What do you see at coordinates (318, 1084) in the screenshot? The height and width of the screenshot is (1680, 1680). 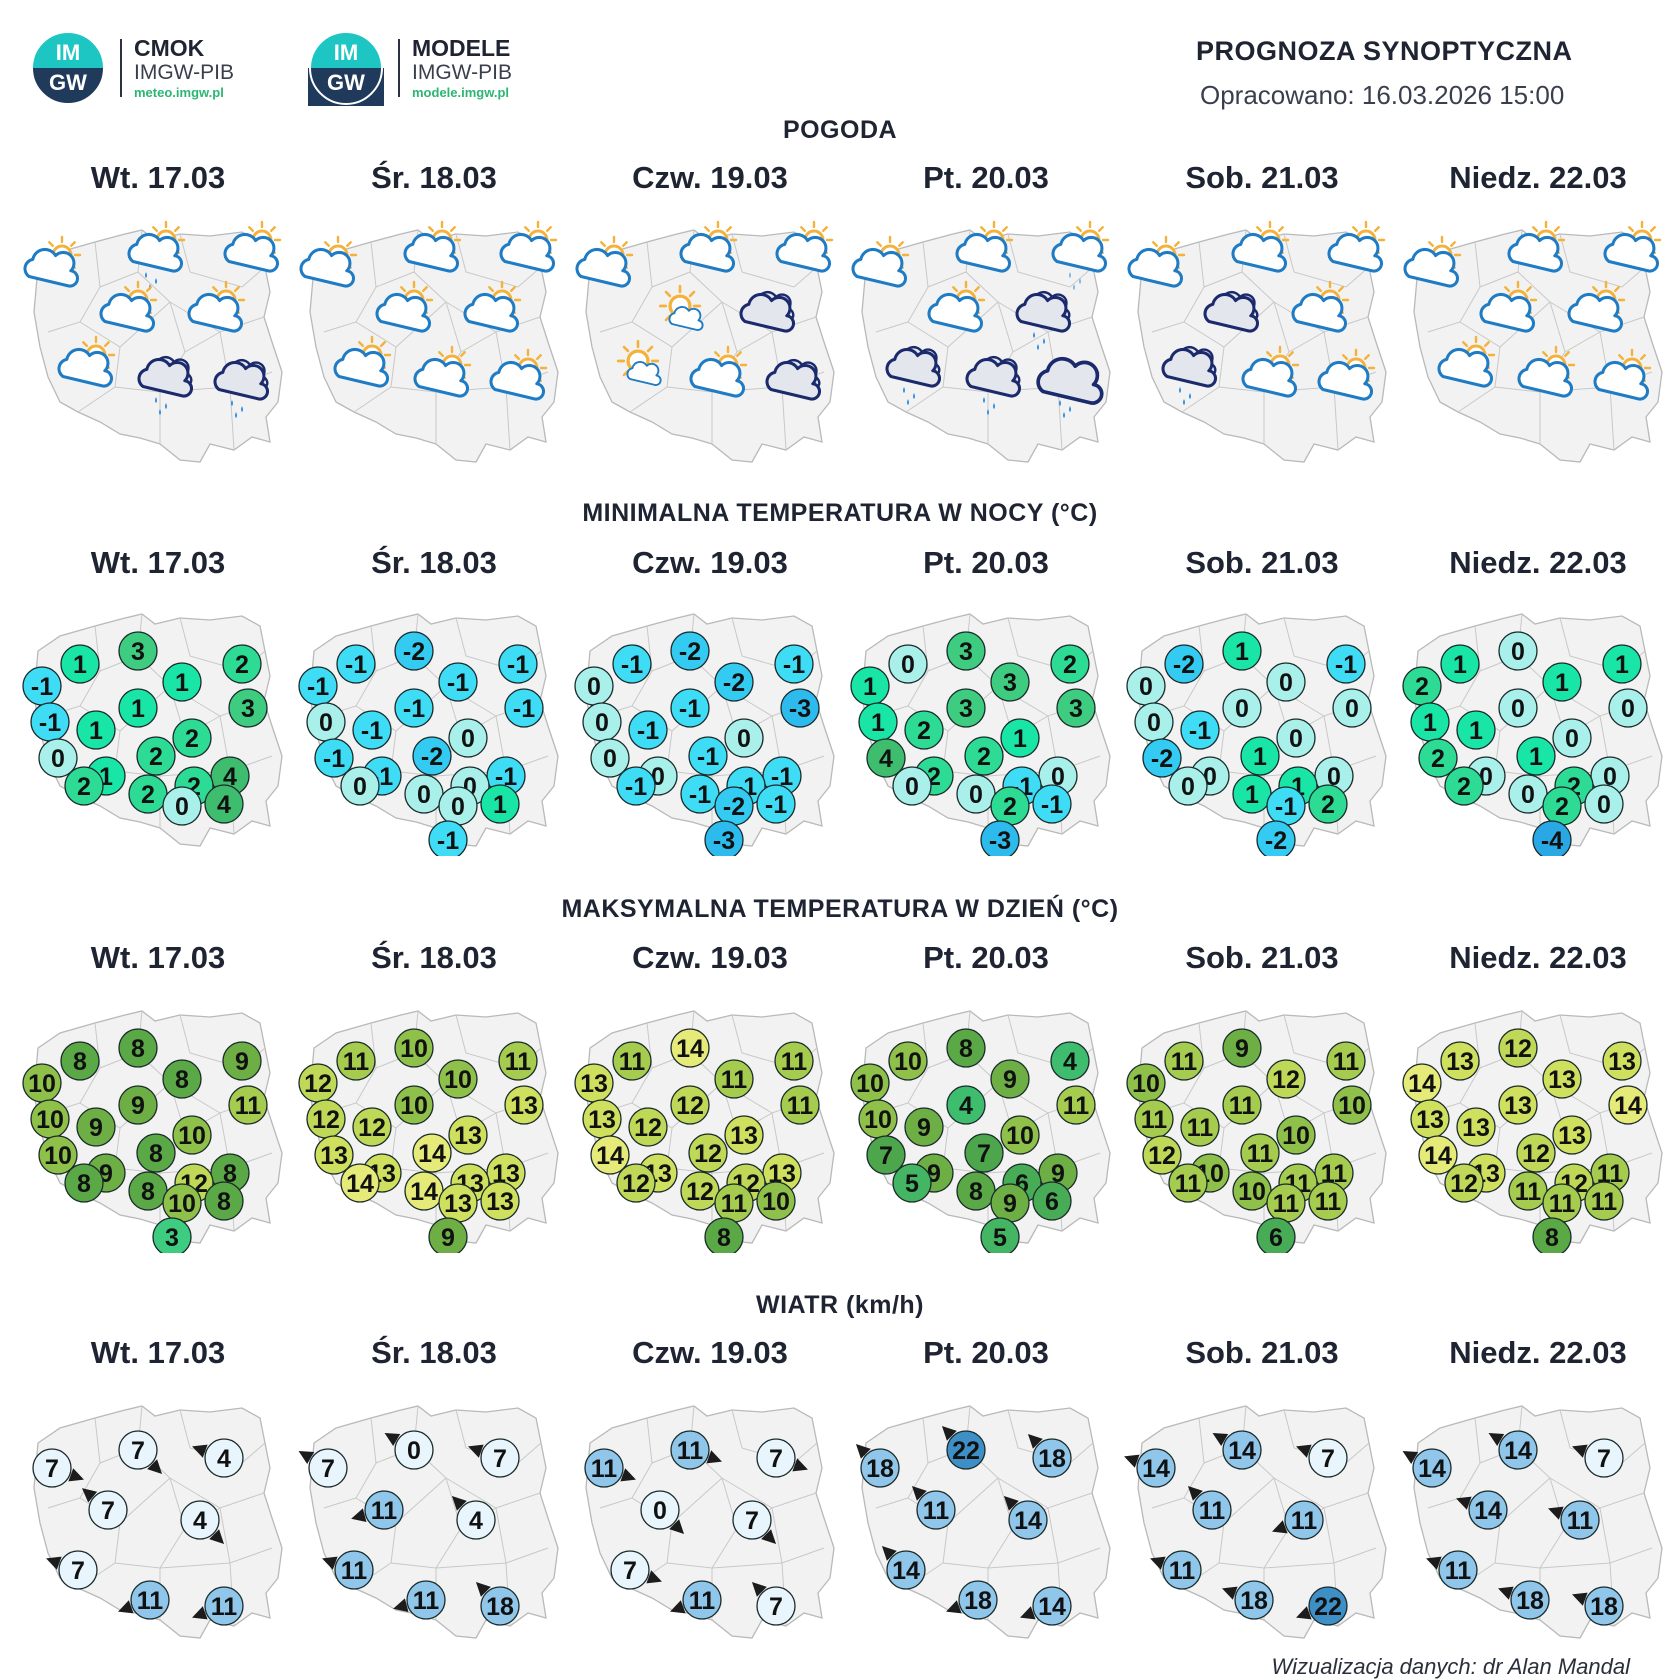 I see `temperature-value: 12` at bounding box center [318, 1084].